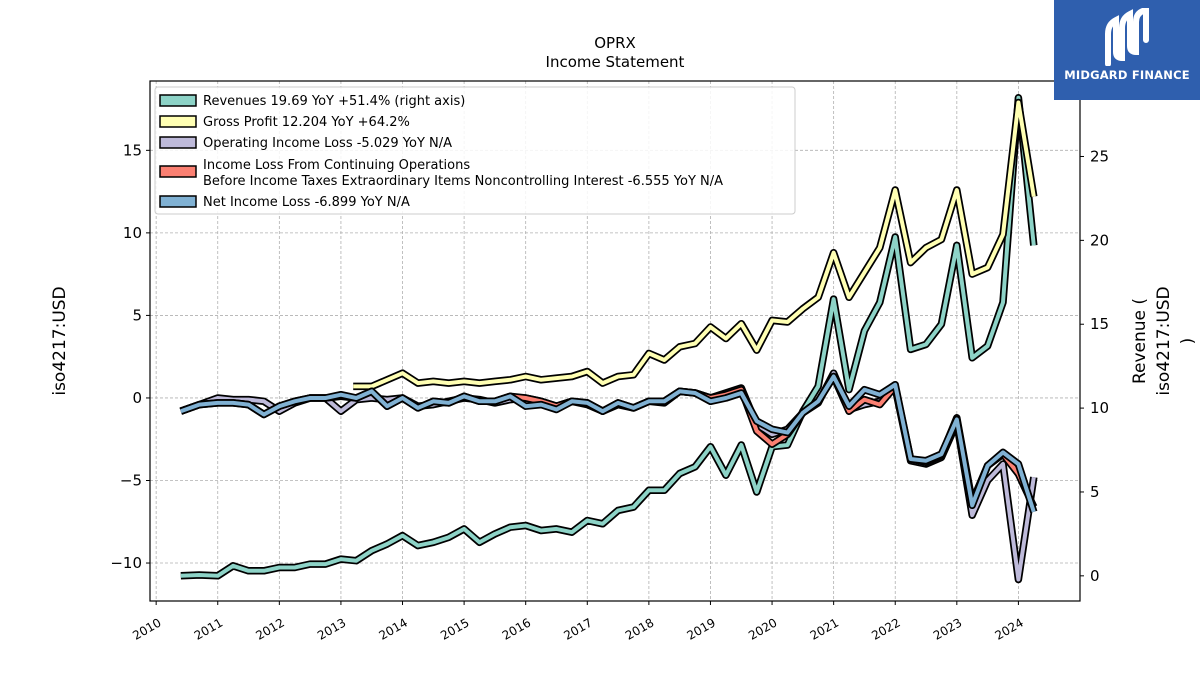  What do you see at coordinates (1127, 75) in the screenshot?
I see `logo-text: MIDGARD FINANCE` at bounding box center [1127, 75].